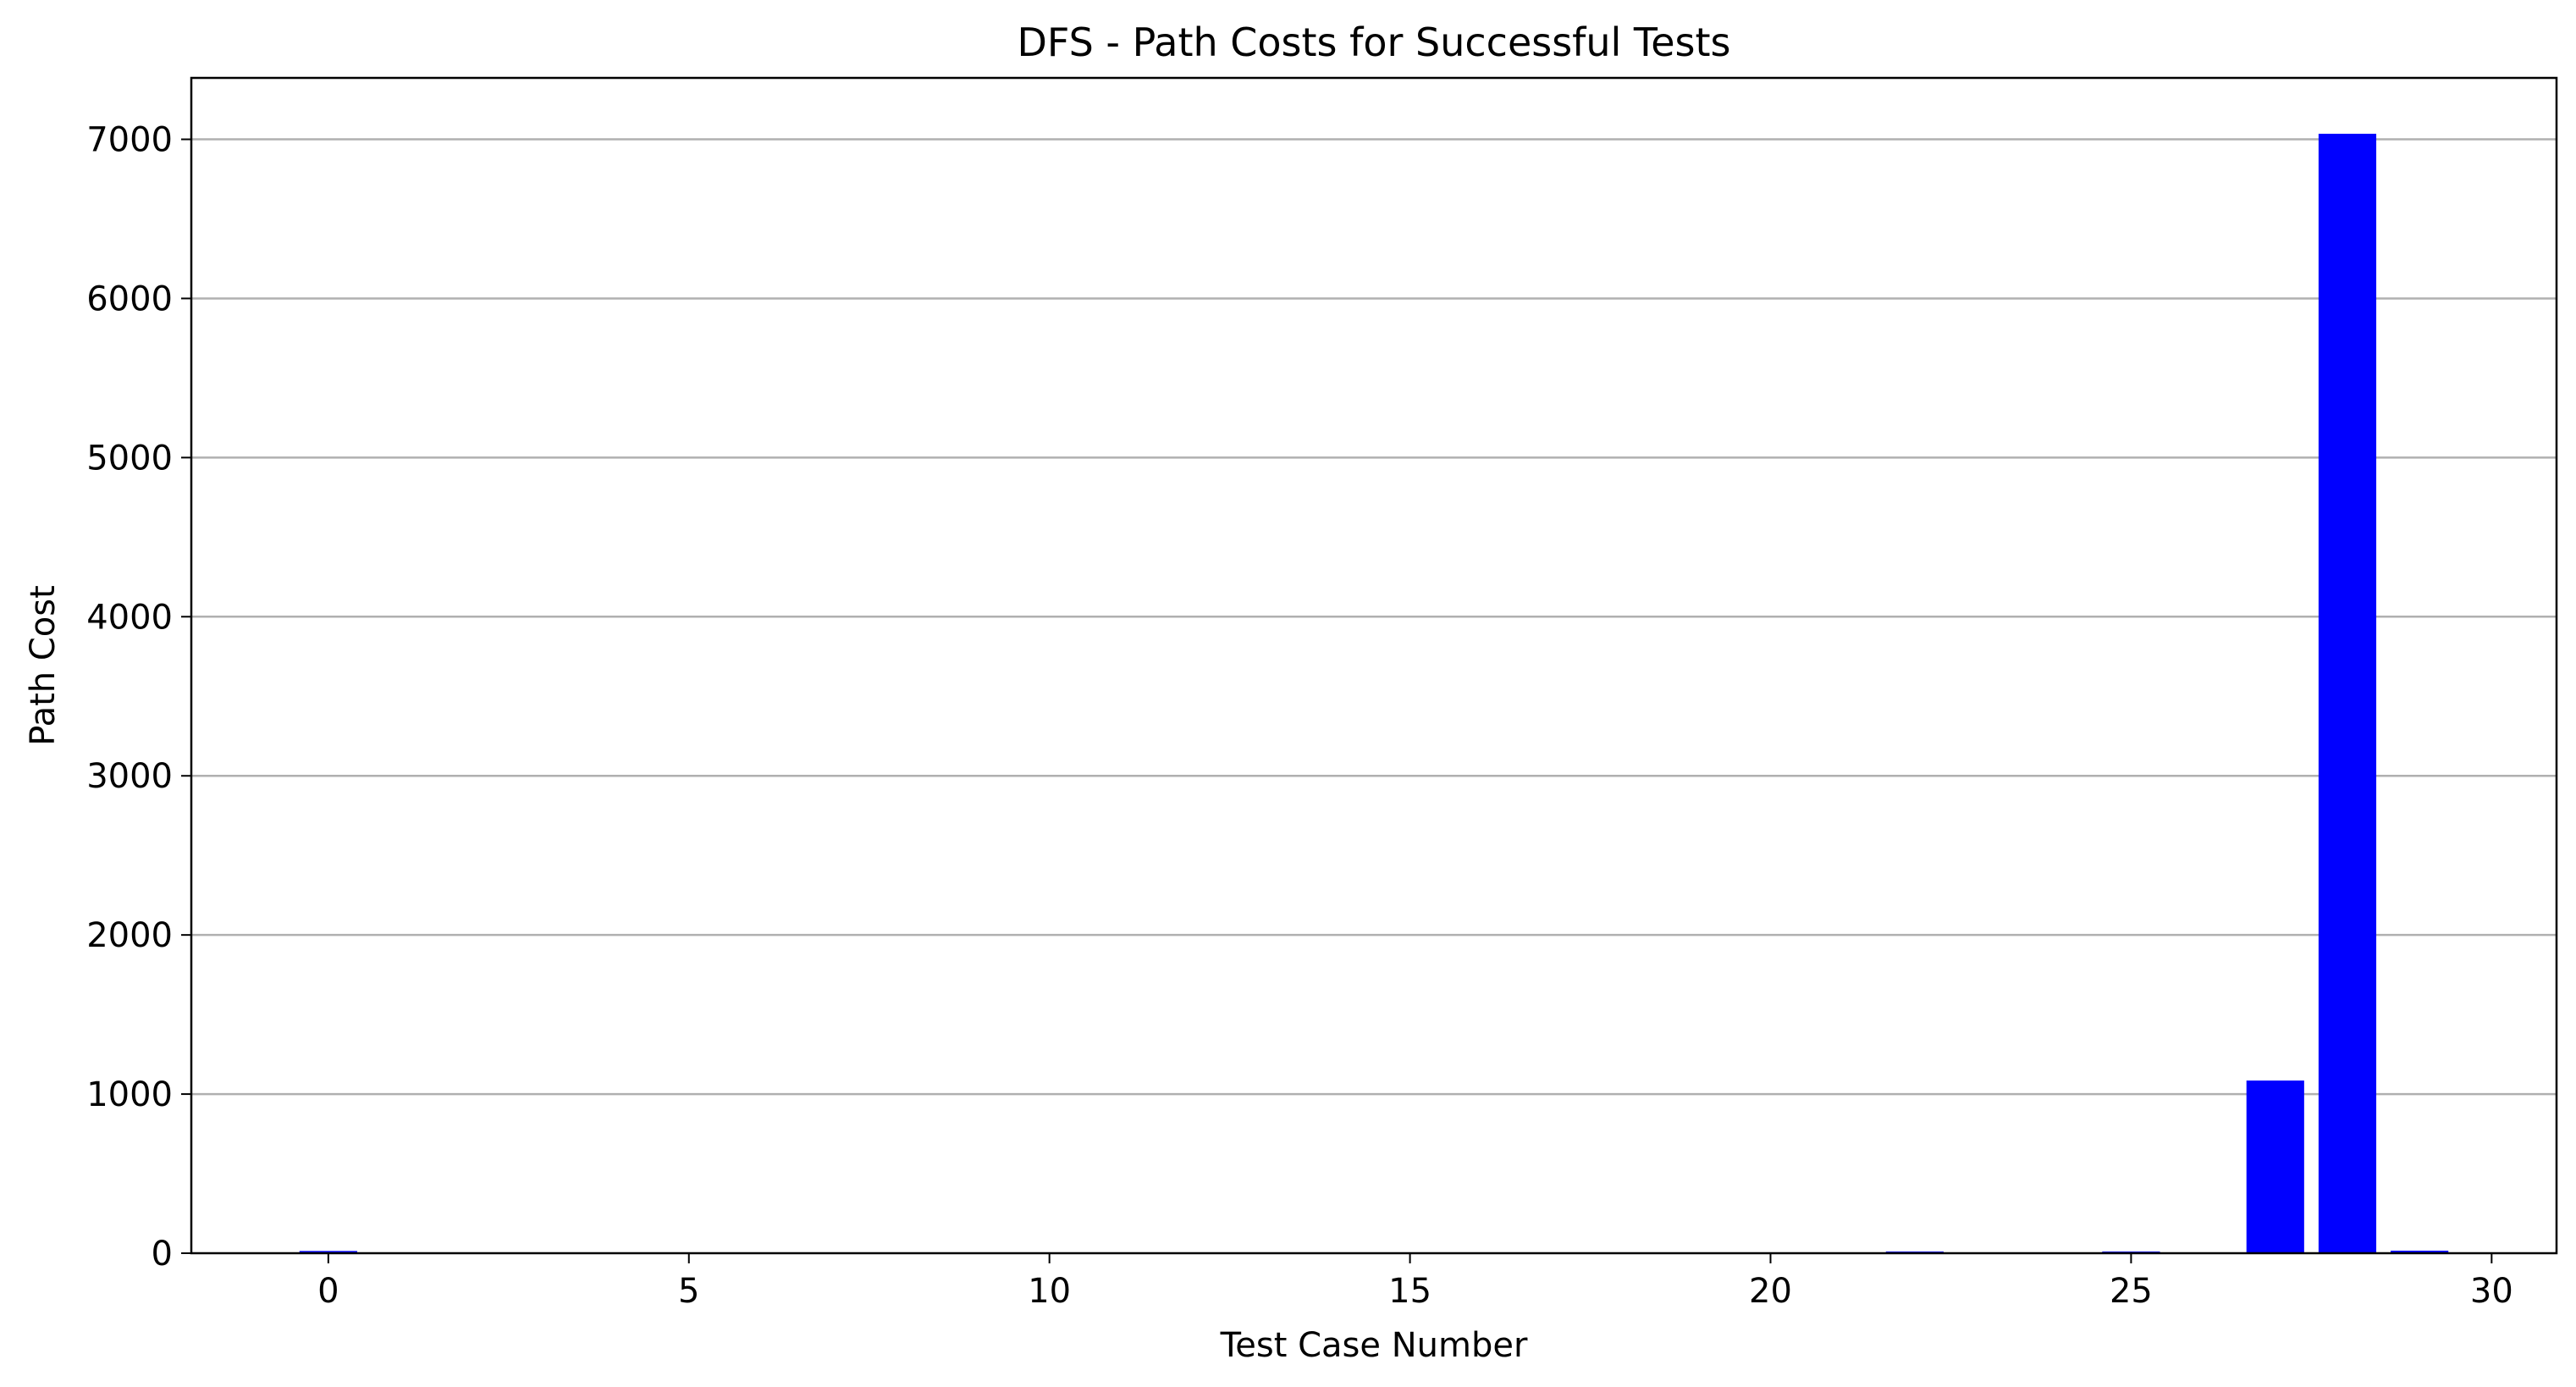 Image resolution: width=2576 pixels, height=1387 pixels. Describe the element at coordinates (162, 1254) in the screenshot. I see `y-tick-label-0: 0` at that location.